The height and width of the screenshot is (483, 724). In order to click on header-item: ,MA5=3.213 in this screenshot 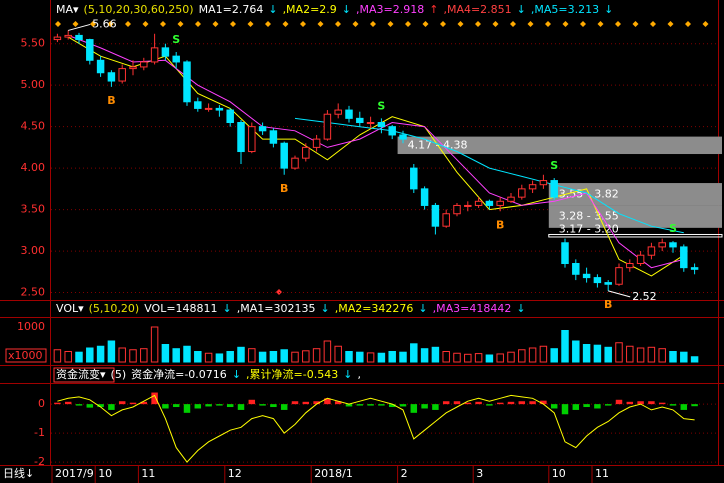, I will do `click(565, 9)`.